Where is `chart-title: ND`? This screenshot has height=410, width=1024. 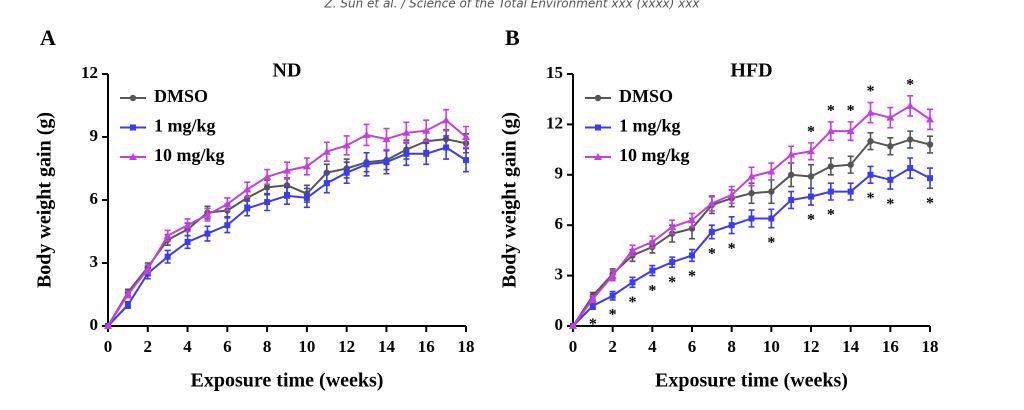
chart-title: ND is located at coordinates (287, 71).